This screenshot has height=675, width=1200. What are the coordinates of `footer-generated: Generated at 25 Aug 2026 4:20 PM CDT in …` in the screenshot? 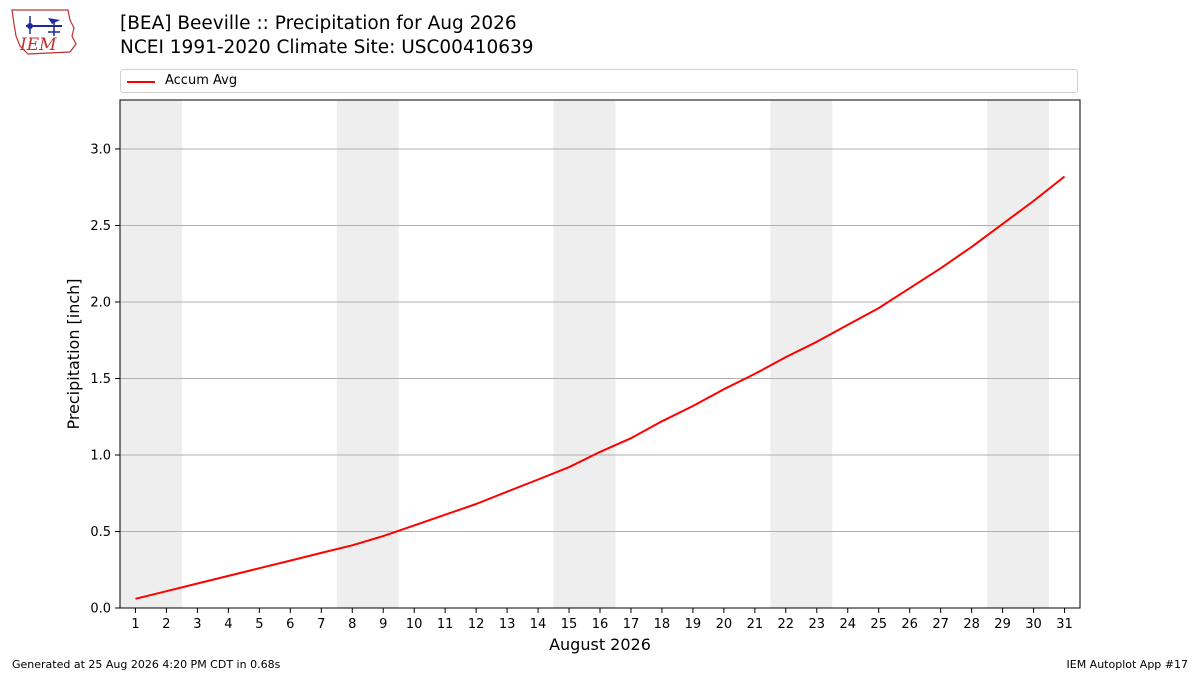 It's located at (146, 664).